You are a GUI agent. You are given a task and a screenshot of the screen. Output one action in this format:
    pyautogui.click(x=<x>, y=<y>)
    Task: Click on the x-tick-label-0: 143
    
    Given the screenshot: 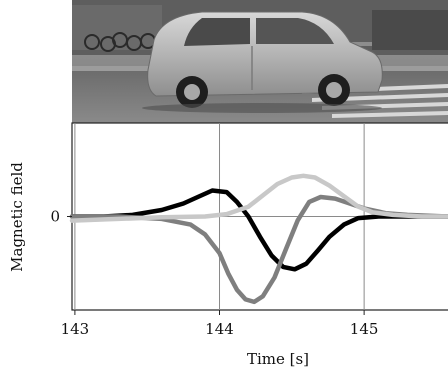 What is the action you would take?
    pyautogui.click(x=75, y=329)
    